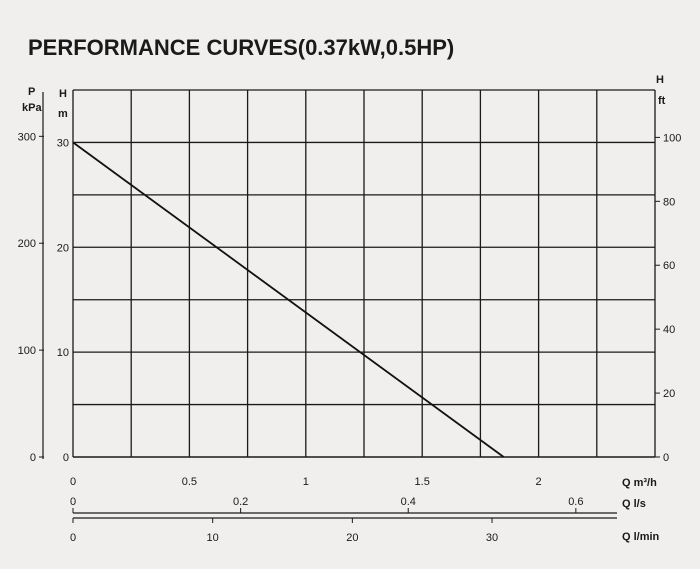 The height and width of the screenshot is (569, 700). What do you see at coordinates (213, 538) in the screenshot?
I see `x-tick-label-lmin: 10` at bounding box center [213, 538].